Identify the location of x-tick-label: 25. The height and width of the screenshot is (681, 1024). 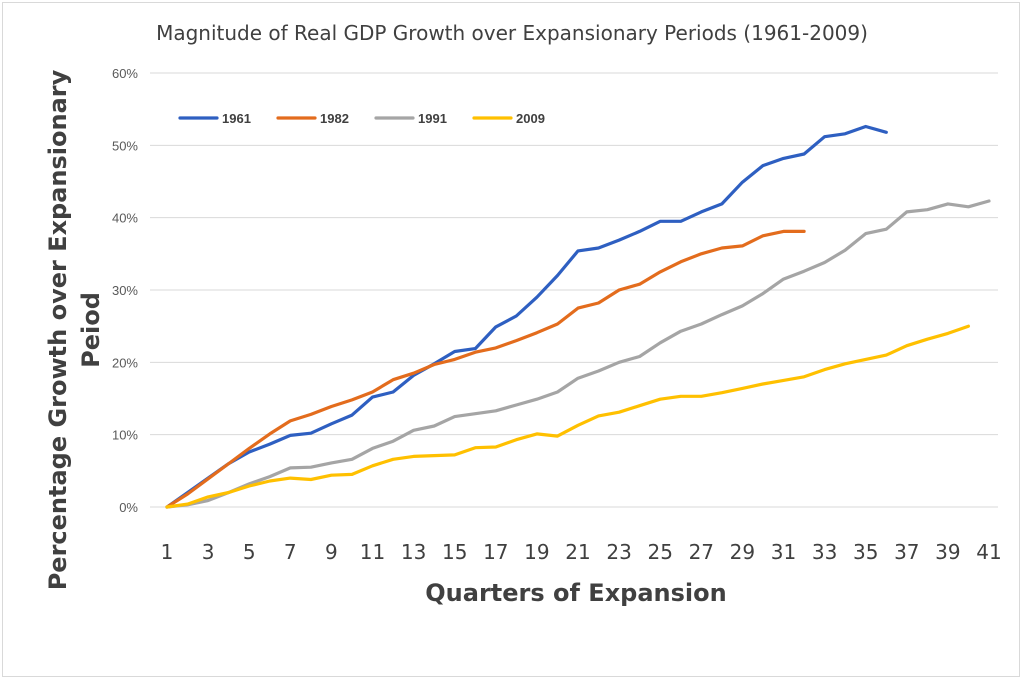
(659, 552).